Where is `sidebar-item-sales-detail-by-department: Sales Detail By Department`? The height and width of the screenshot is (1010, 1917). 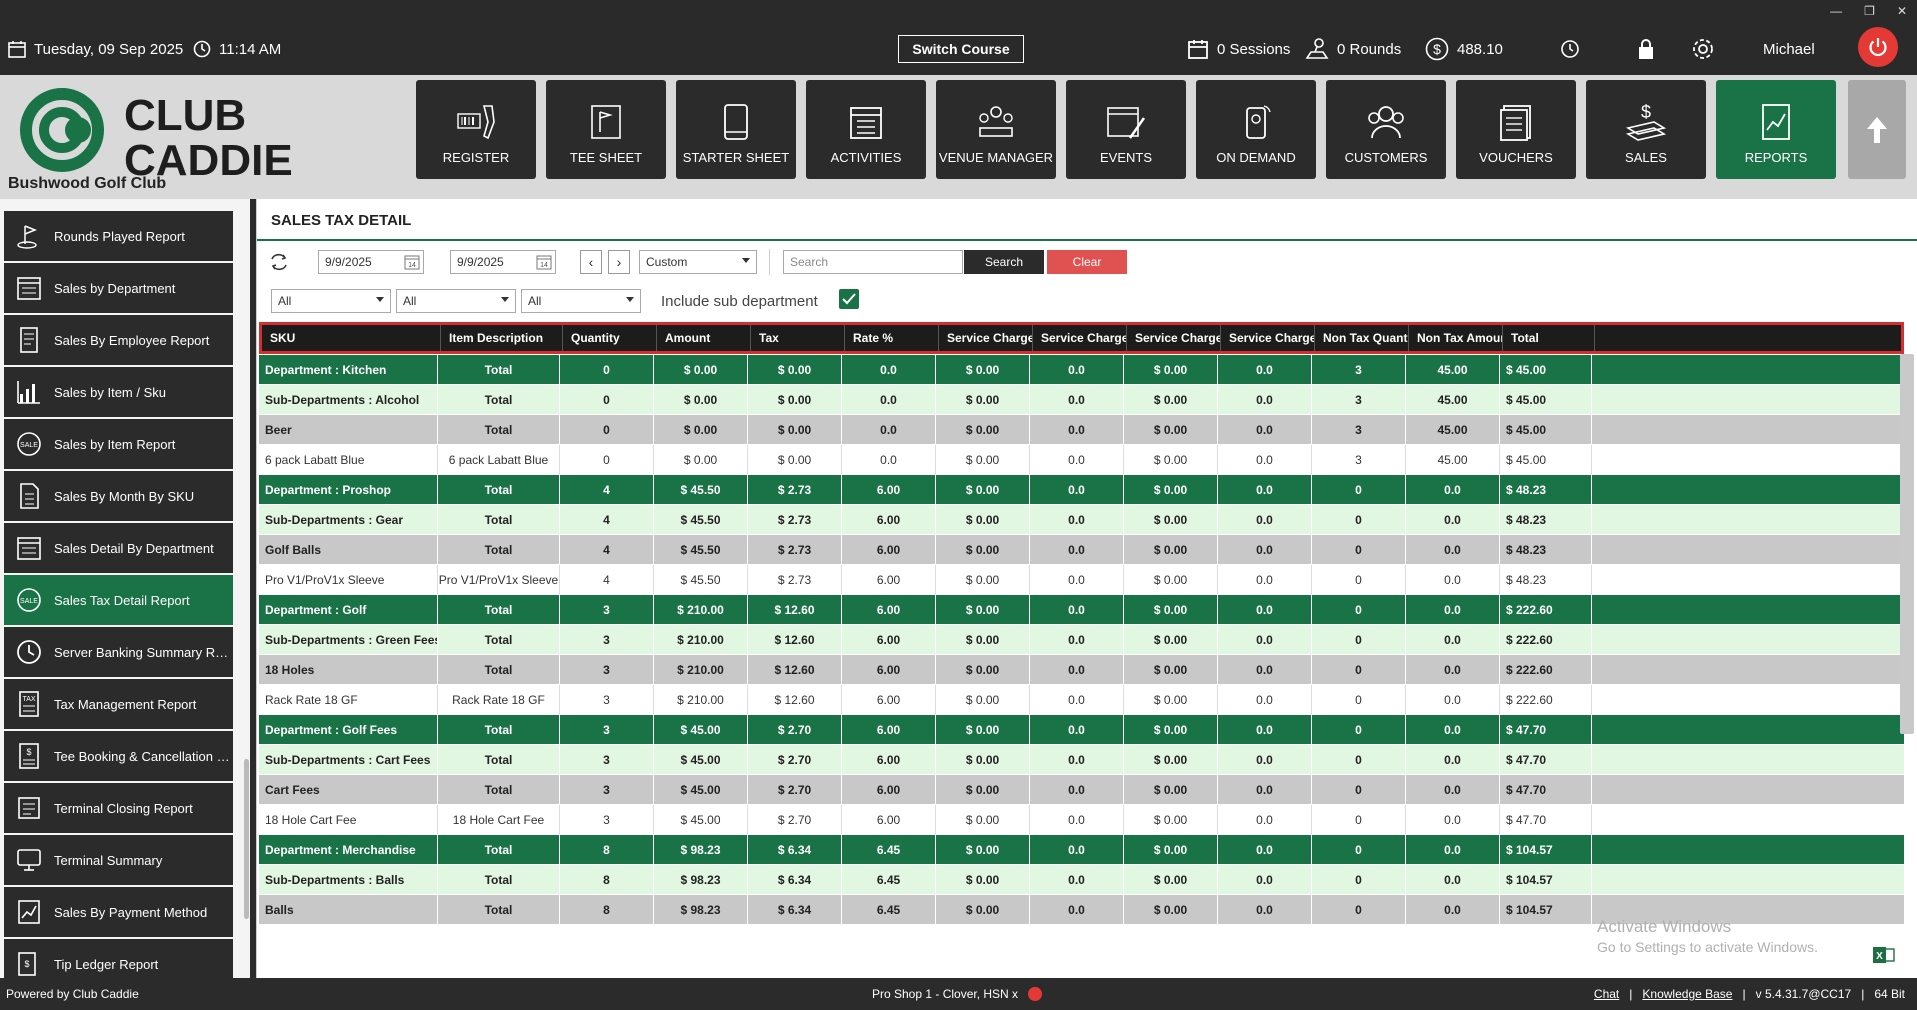
sidebar-item-sales-detail-by-department: Sales Detail By Department is located at coordinates (118, 548).